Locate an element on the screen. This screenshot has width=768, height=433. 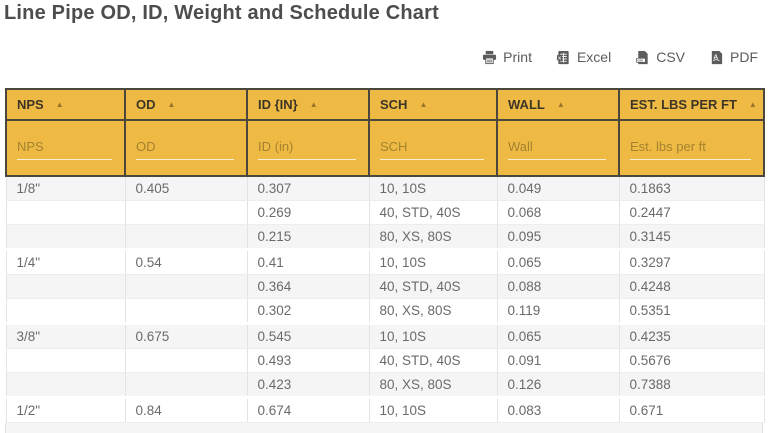
svg-text: X is located at coordinates (560, 57).